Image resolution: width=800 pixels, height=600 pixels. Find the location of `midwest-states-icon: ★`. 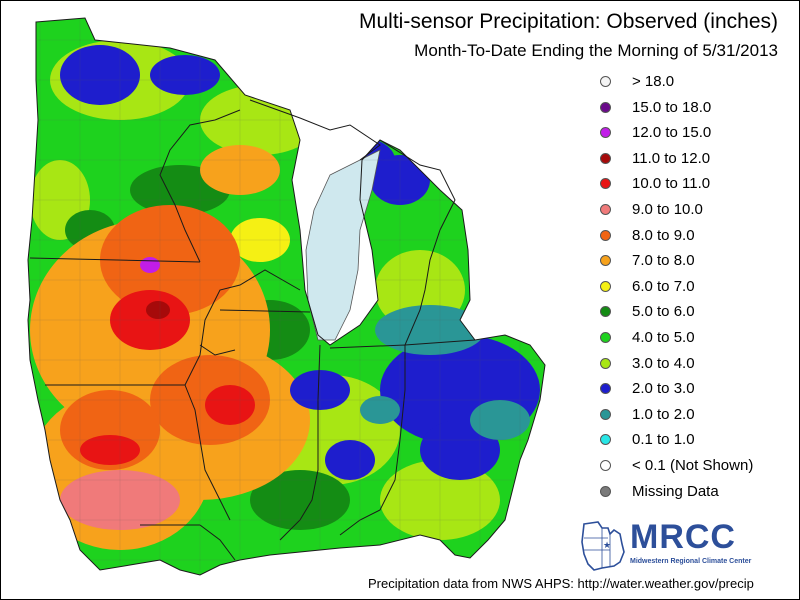

midwest-states-icon: ★ is located at coordinates (603, 546).